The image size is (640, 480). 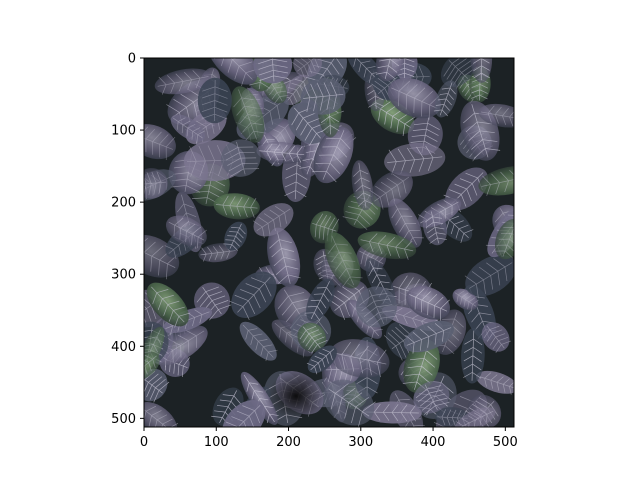 I want to click on x-axis: 0 100 200 300 400 500, so click(x=329, y=438).